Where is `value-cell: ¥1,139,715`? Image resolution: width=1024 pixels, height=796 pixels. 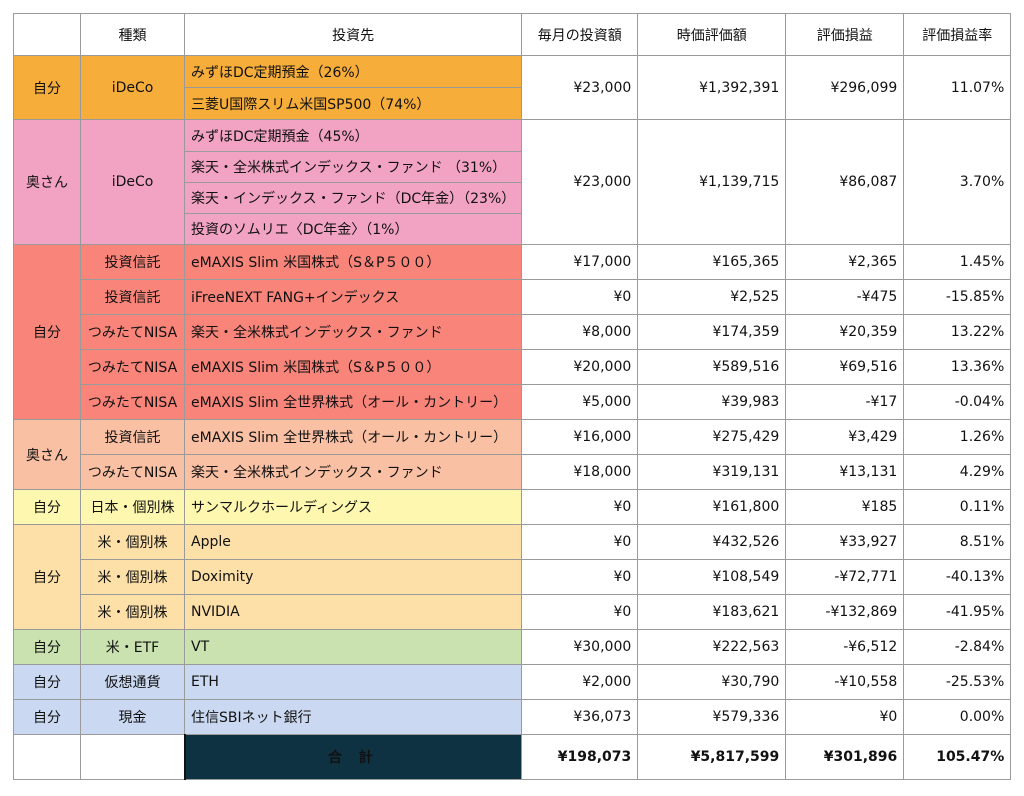 value-cell: ¥1,139,715 is located at coordinates (712, 182).